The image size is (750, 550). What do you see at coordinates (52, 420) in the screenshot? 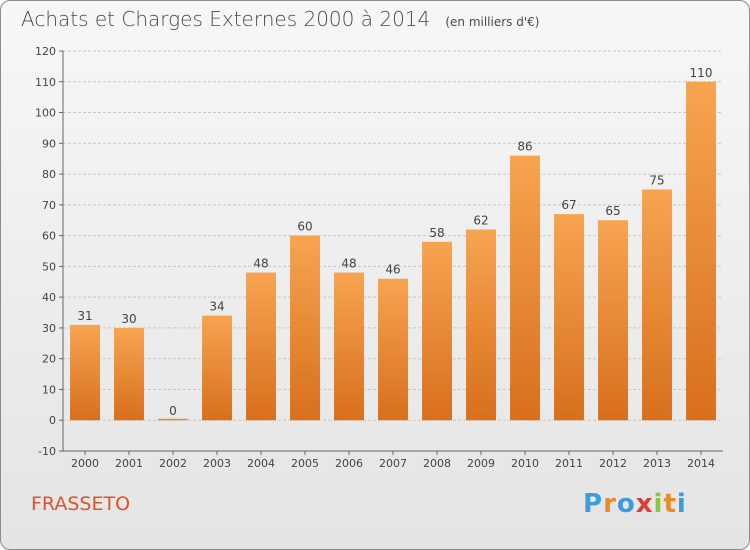
I see `y-tick-label: 0` at bounding box center [52, 420].